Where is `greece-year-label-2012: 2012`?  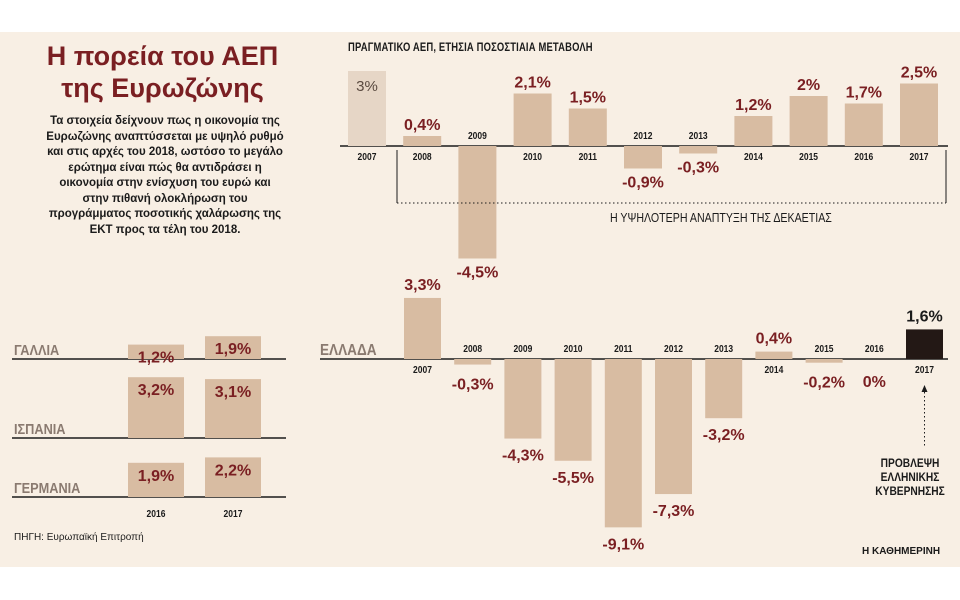 greece-year-label-2012: 2012 is located at coordinates (673, 348).